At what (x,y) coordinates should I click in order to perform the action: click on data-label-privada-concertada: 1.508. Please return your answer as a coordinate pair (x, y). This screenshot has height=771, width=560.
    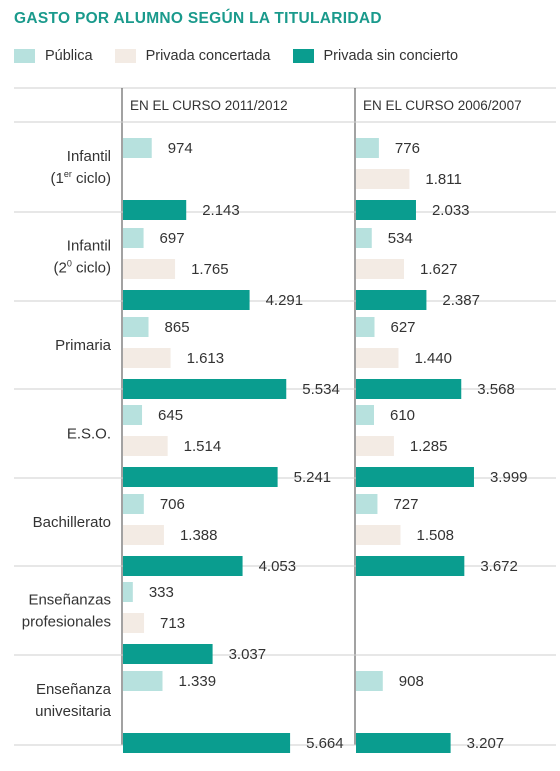
    Looking at the image, I should click on (435, 535).